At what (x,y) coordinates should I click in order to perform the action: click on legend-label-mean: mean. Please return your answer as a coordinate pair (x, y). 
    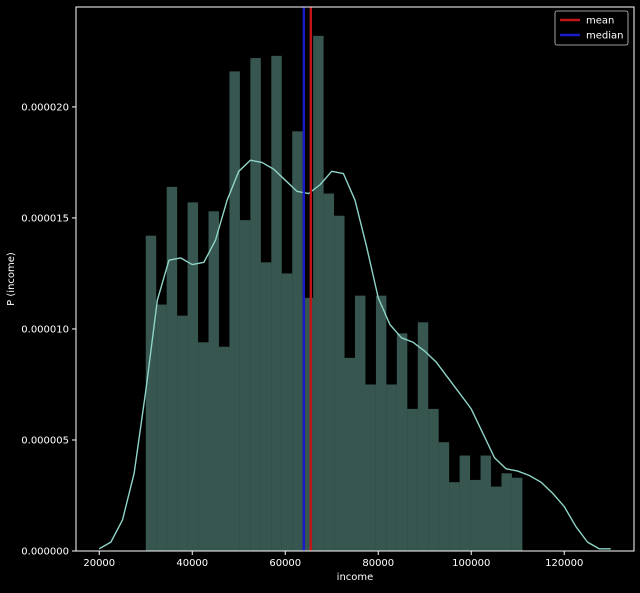
    Looking at the image, I should click on (600, 21).